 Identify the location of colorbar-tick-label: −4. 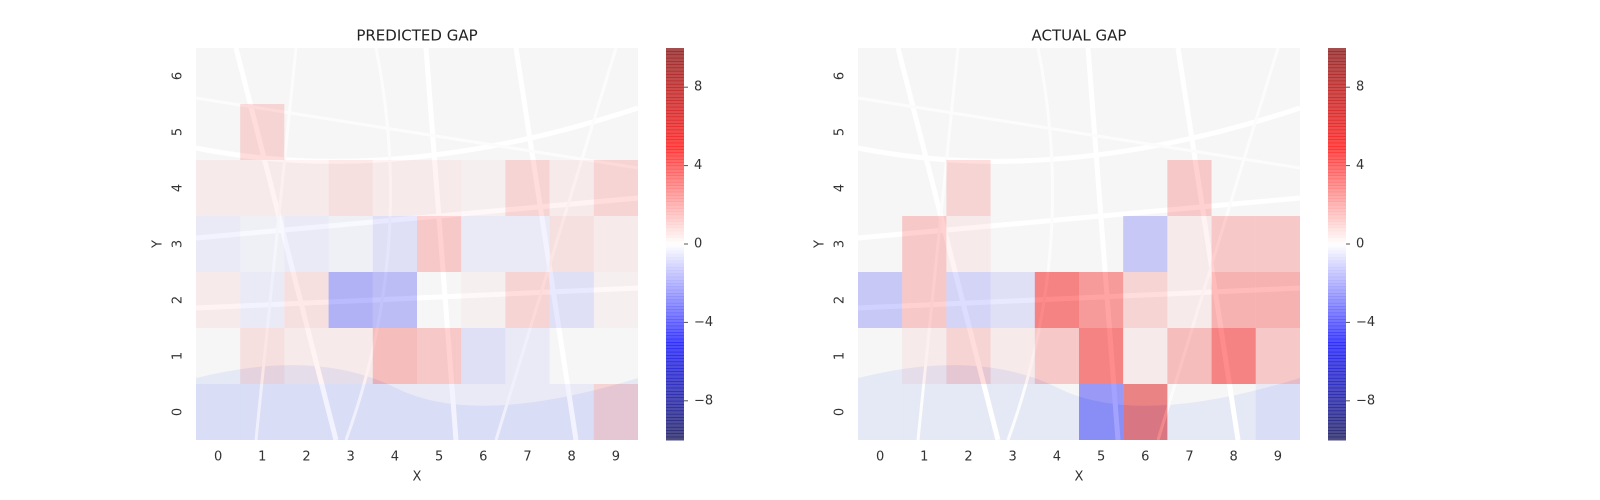
(703, 322).